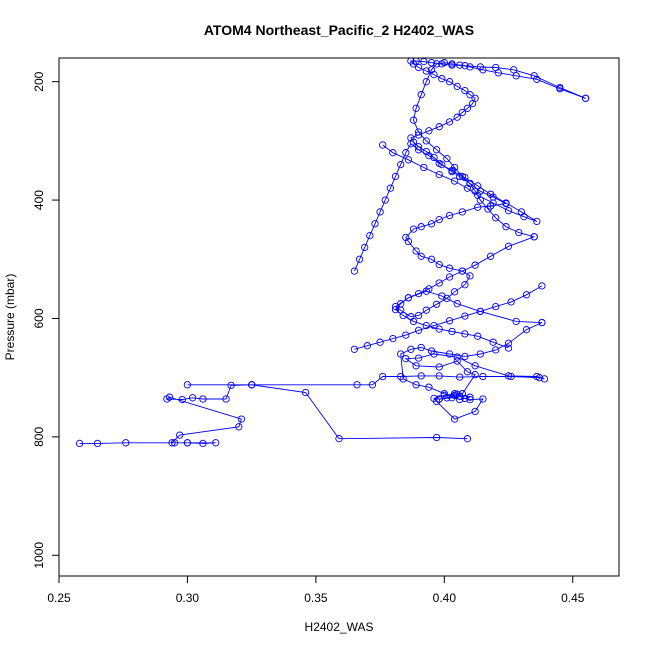  I want to click on x-tick-label: 0.35, so click(316, 598).